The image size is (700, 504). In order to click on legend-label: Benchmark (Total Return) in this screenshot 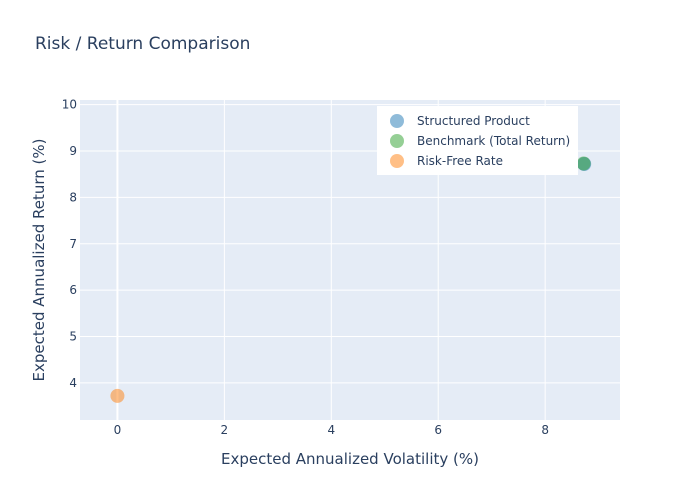, I will do `click(493, 141)`.